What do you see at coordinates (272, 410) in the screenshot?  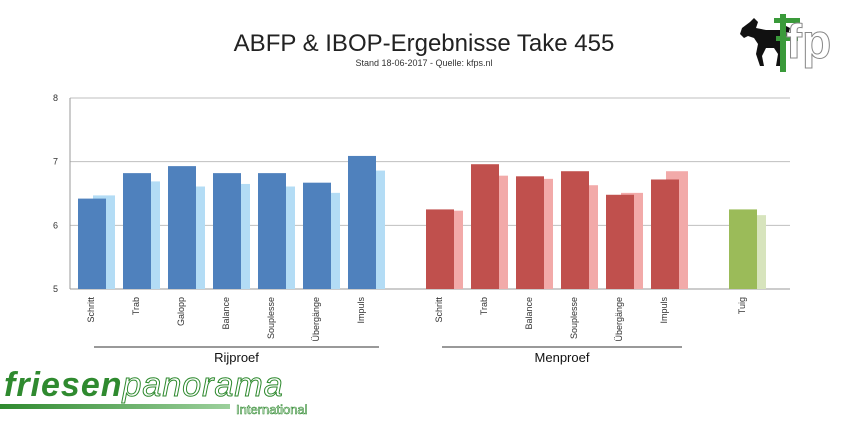 I see `brand-subtitle: International` at bounding box center [272, 410].